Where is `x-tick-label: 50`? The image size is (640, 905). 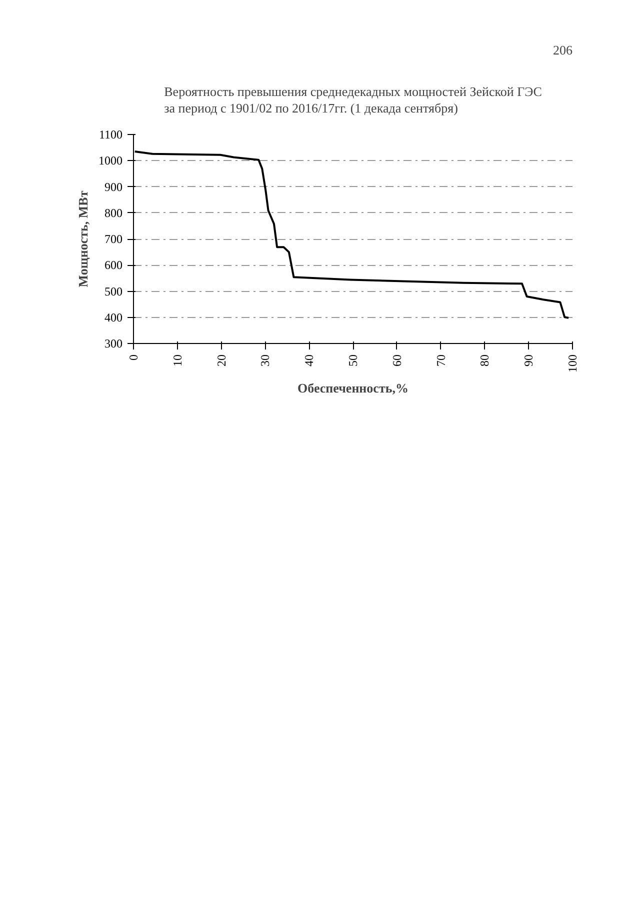 x-tick-label: 50 is located at coordinates (353, 360).